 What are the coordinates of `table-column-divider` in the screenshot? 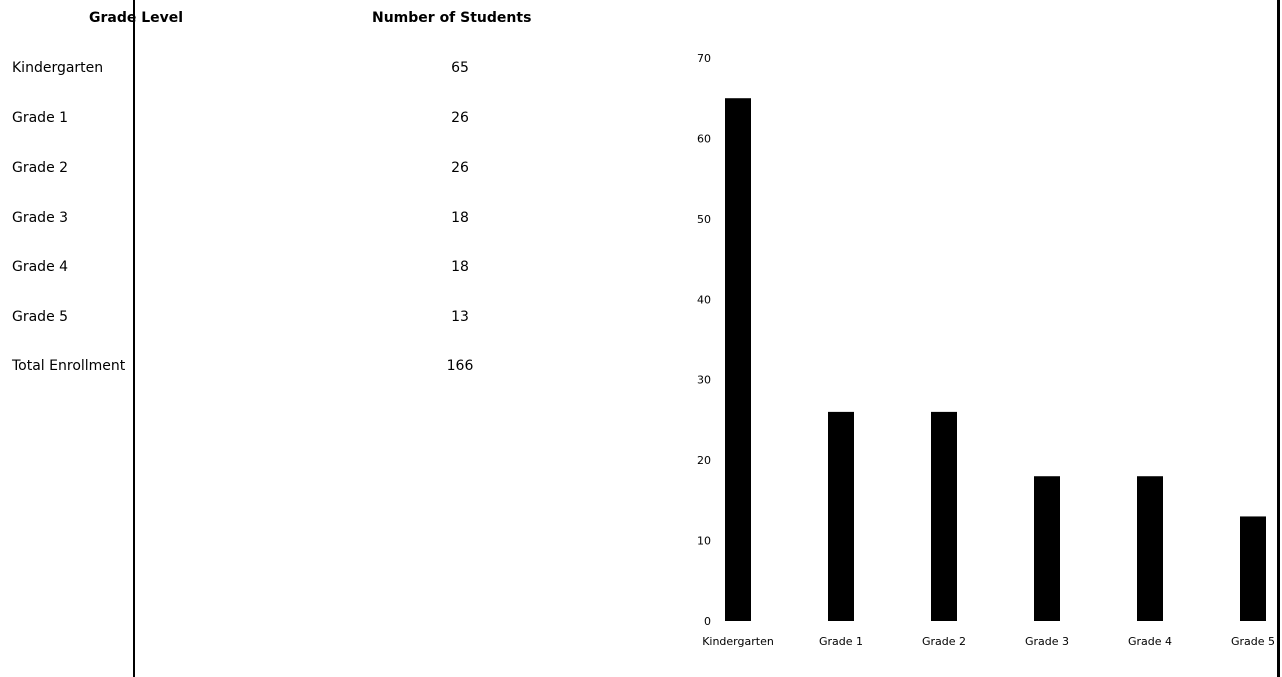 It's located at (134, 338).